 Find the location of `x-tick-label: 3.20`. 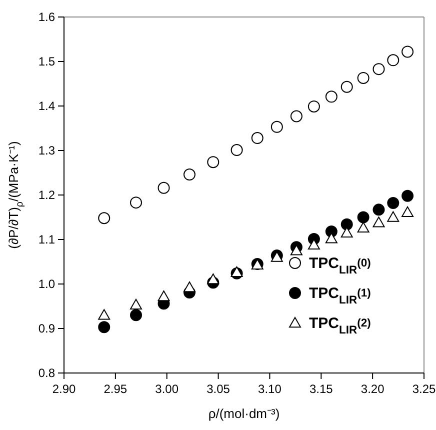

x-tick-label: 3.20 is located at coordinates (372, 389).